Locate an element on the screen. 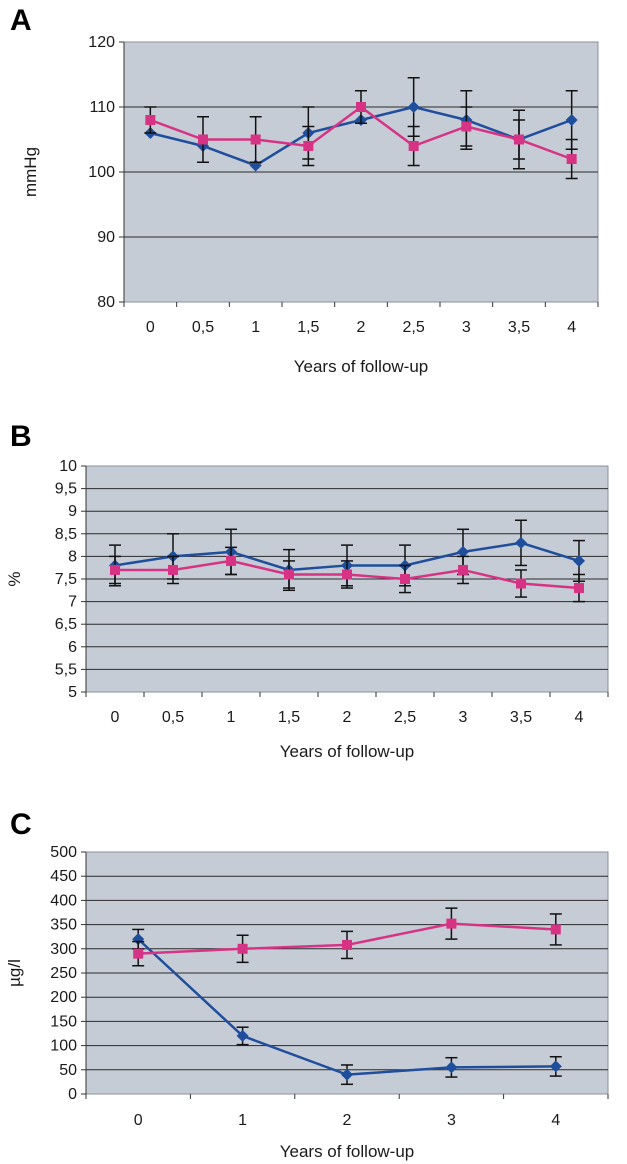  y-tick-label: 500 is located at coordinates (63, 852).